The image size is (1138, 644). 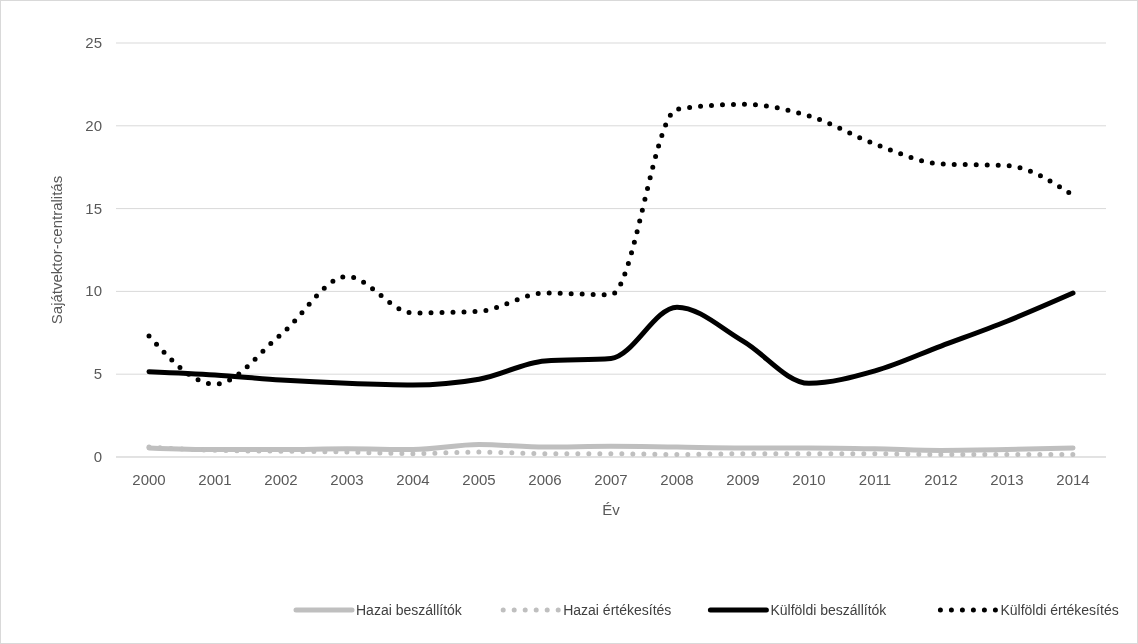 What do you see at coordinates (1007, 479) in the screenshot?
I see `x-tick-label: 2013` at bounding box center [1007, 479].